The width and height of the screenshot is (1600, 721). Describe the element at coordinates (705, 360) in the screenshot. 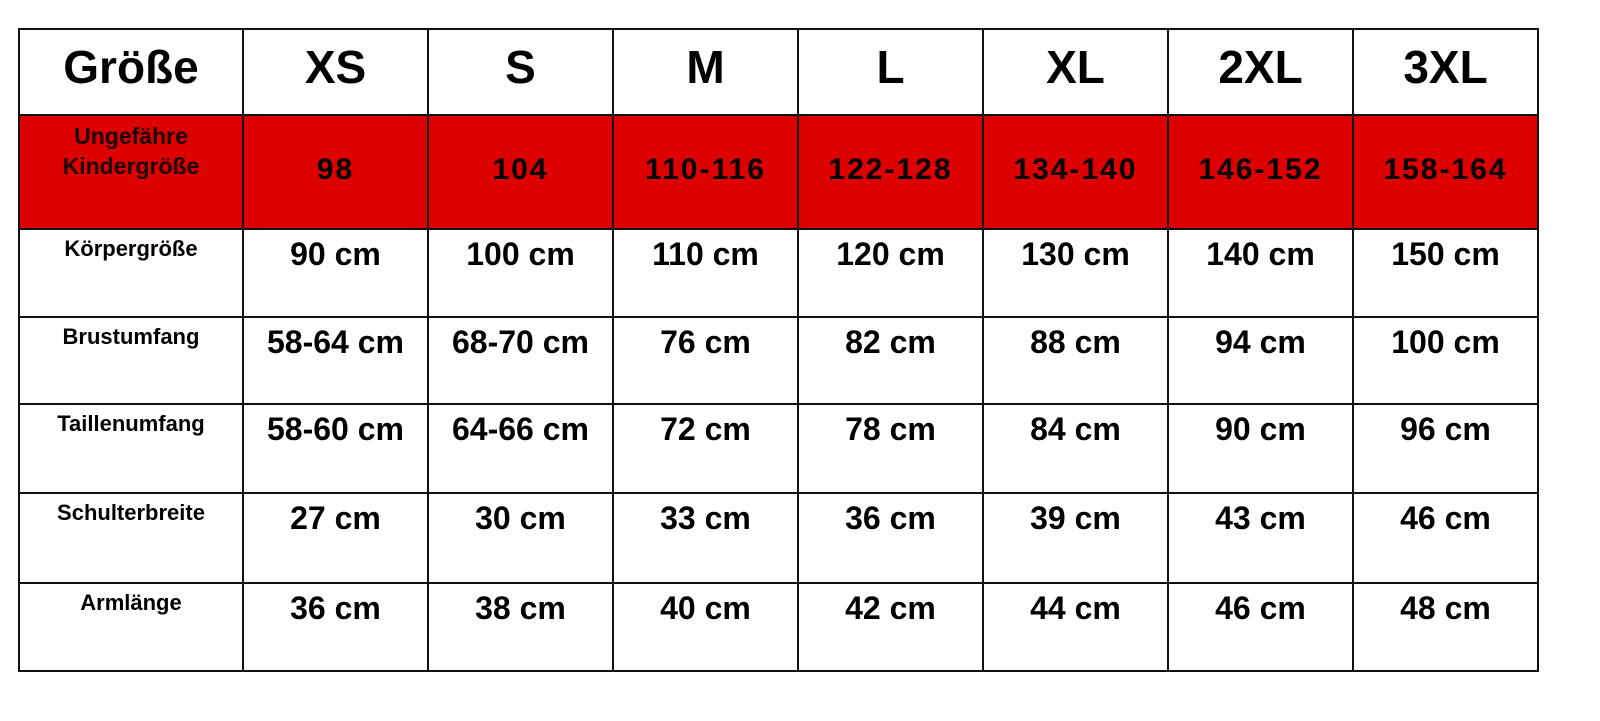

I see `table-cell: 76 cm` at that location.